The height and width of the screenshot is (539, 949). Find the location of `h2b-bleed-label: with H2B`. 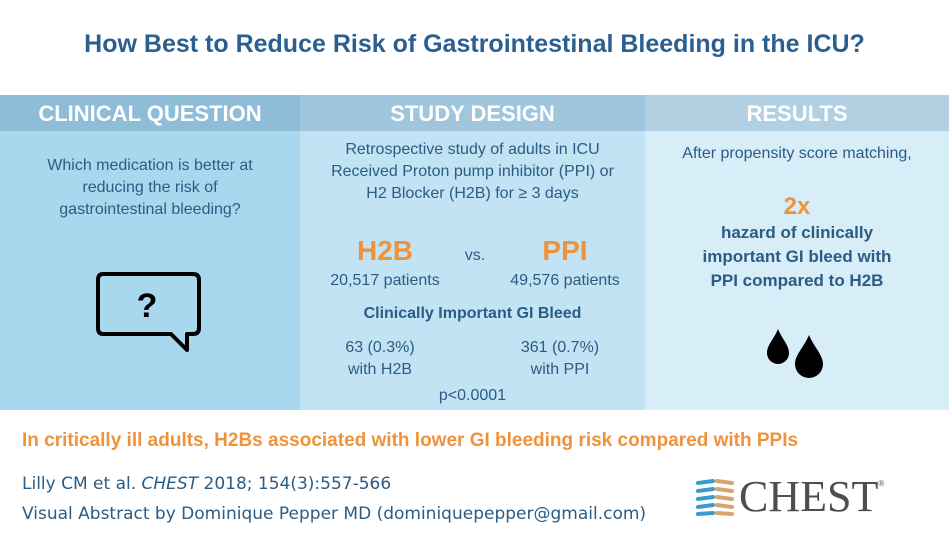

h2b-bleed-label: with H2B is located at coordinates (380, 369).